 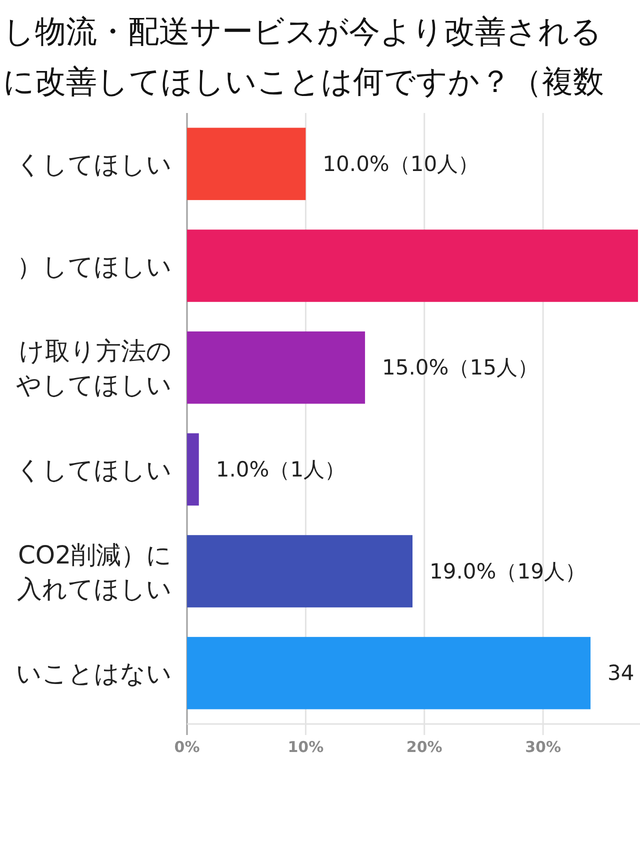 I want to click on data-label: 34, so click(x=621, y=673).